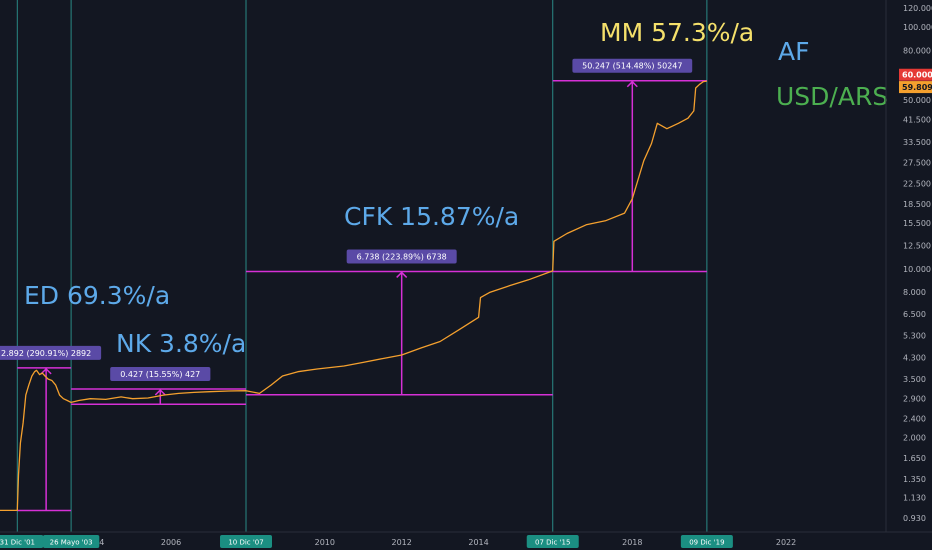 Image resolution: width=932 pixels, height=550 pixels. What do you see at coordinates (832, 96) in the screenshot?
I see `annotation-5: USD/ARS` at bounding box center [832, 96].